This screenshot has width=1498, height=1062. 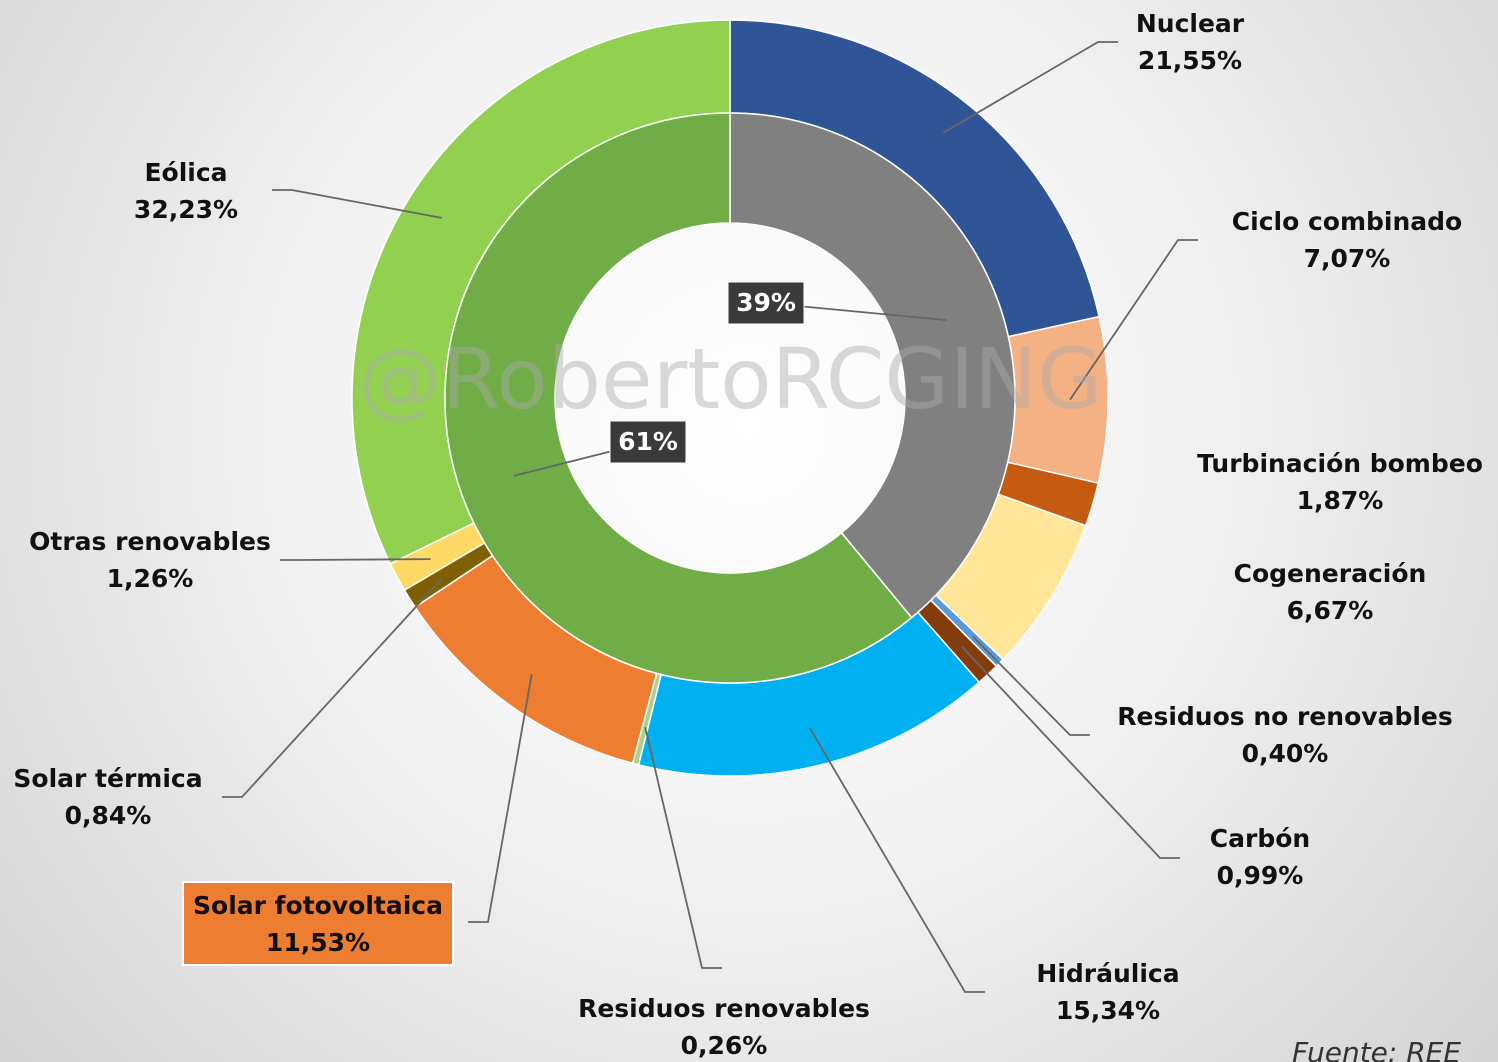 I want to click on data-label: Eólica 32,23%, so click(x=186, y=191).